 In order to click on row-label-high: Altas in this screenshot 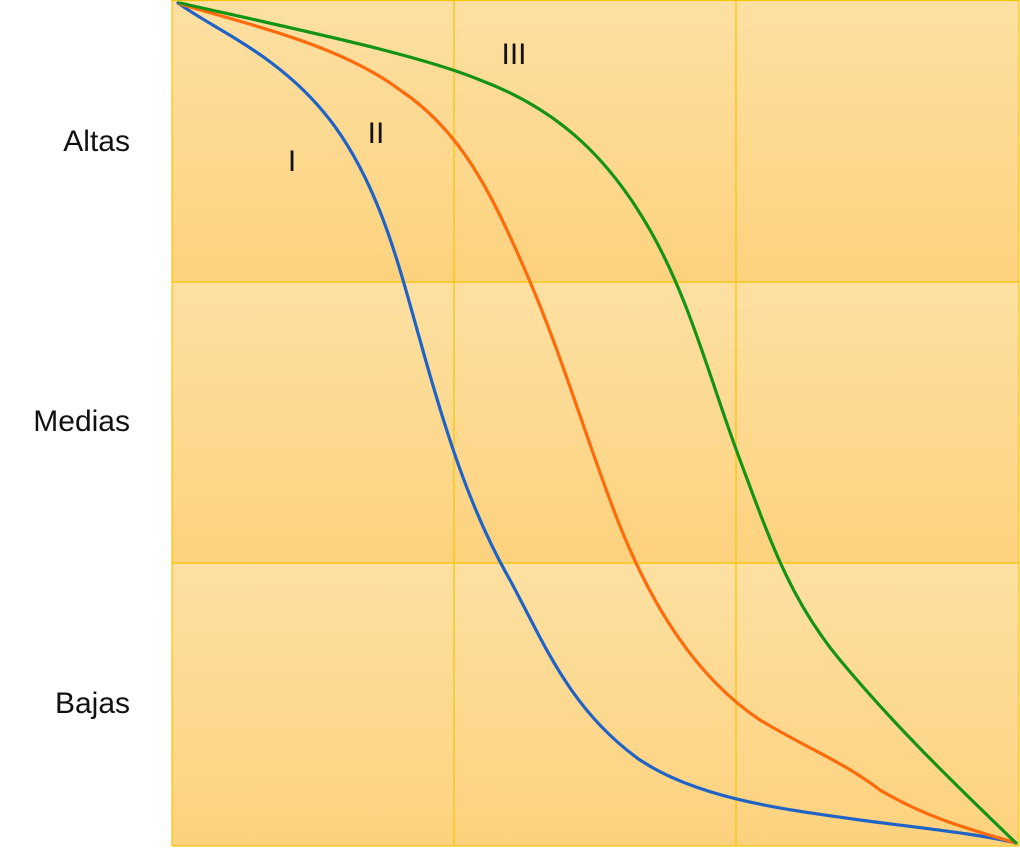, I will do `click(96, 141)`.